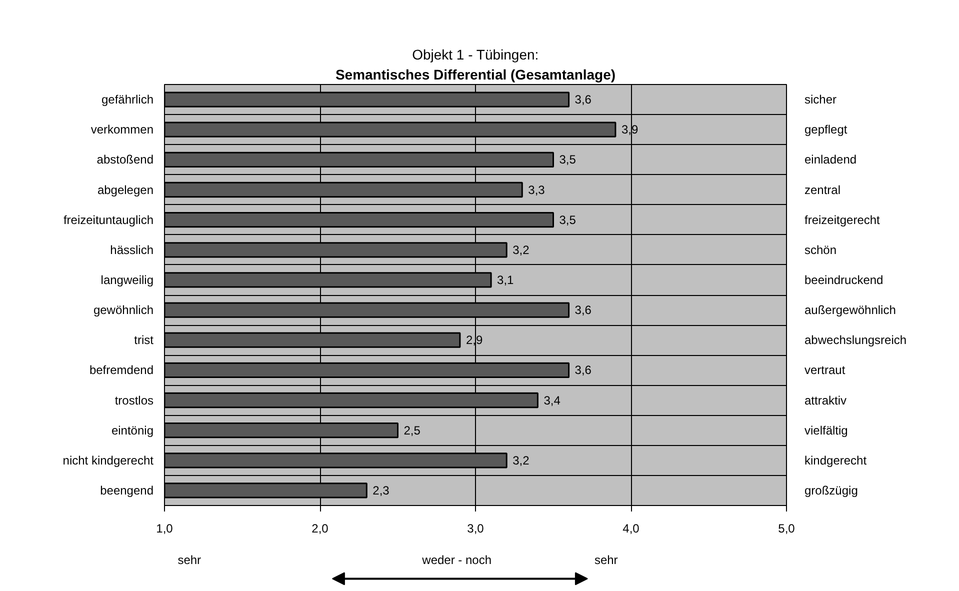 The image size is (959, 591). What do you see at coordinates (787, 529) in the screenshot?
I see `x-tick-label: 5,0` at bounding box center [787, 529].